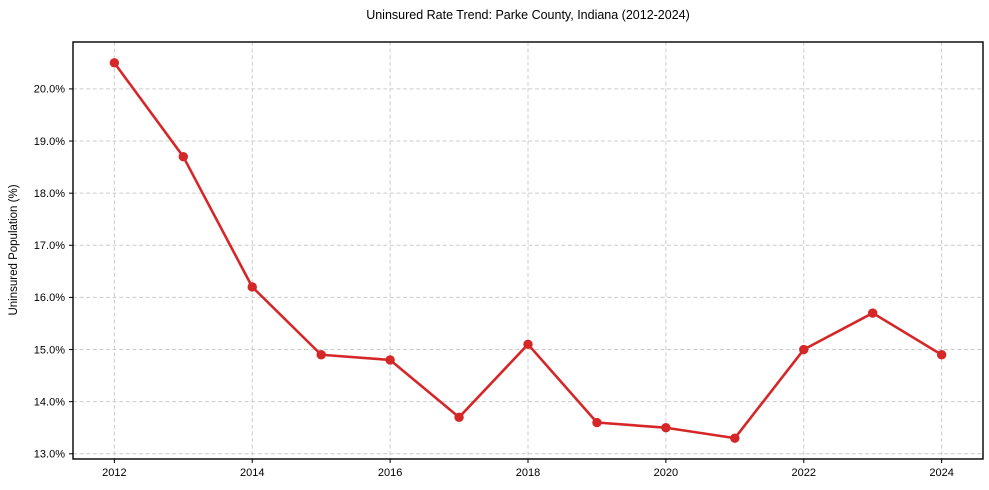  Describe the element at coordinates (666, 473) in the screenshot. I see `x-tick-label: 2020` at that location.